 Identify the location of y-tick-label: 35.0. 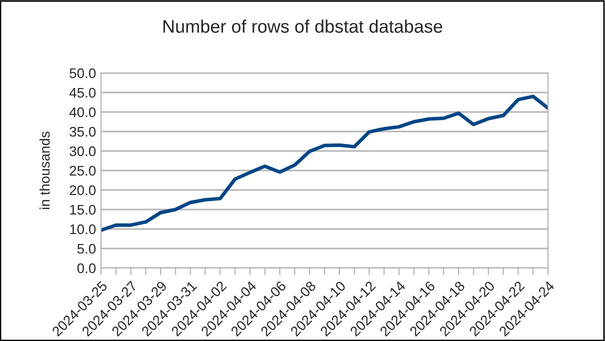
(83, 131).